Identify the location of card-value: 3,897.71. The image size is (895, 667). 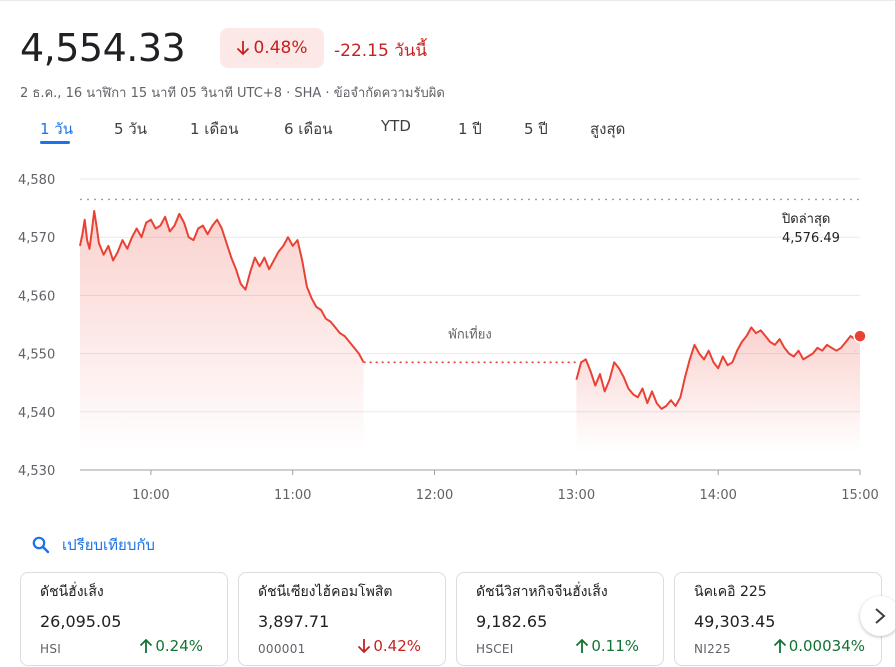
(294, 621).